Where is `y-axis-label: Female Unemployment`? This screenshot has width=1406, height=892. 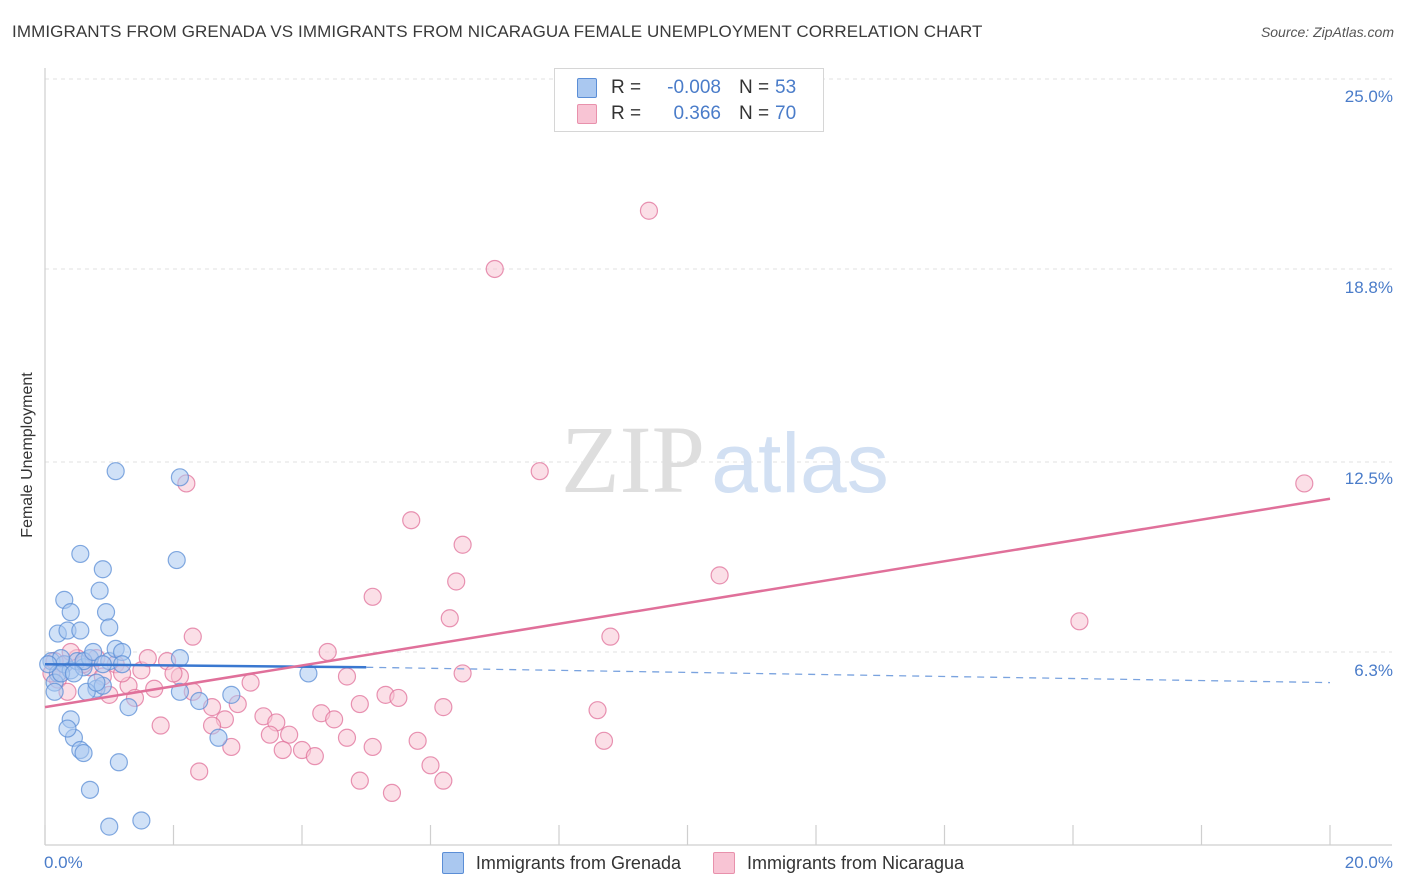 y-axis-label: Female Unemployment is located at coordinates (27, 455).